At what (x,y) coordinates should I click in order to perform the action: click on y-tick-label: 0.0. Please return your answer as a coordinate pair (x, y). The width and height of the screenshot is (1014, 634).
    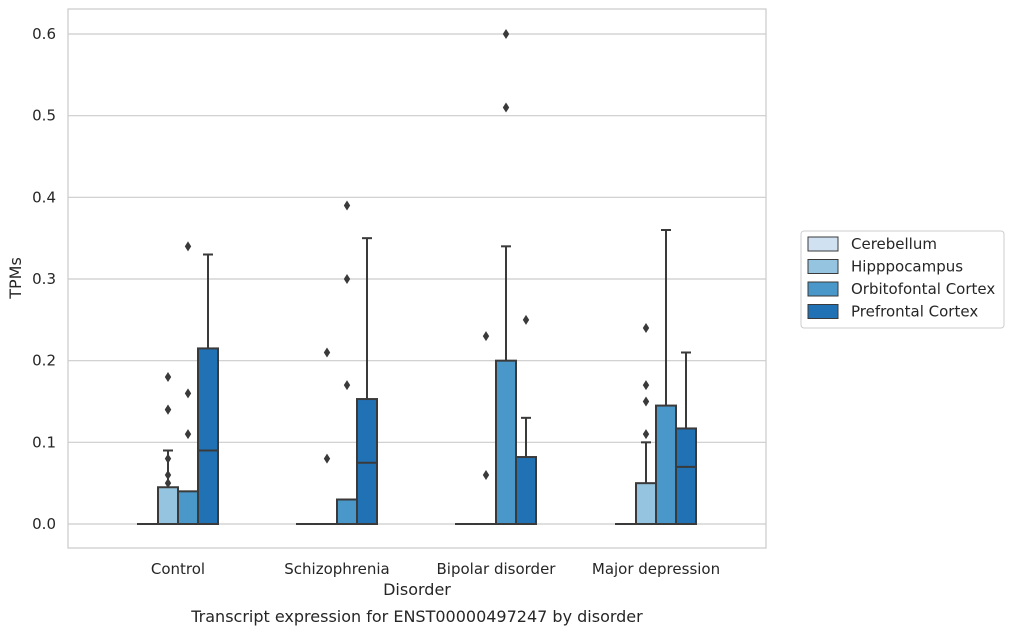
    Looking at the image, I should click on (44, 524).